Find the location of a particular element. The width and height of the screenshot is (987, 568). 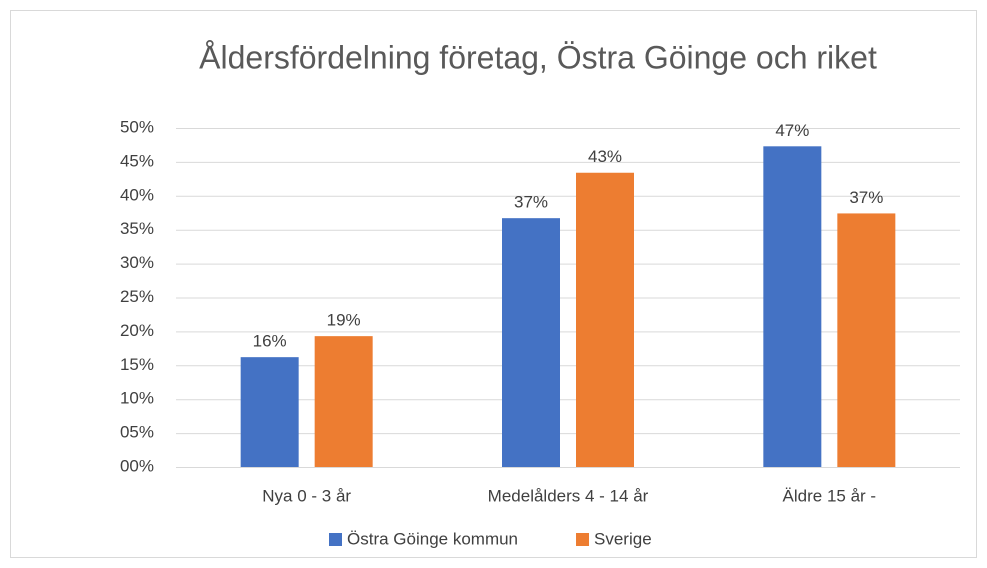

data-label: 16% is located at coordinates (270, 341).